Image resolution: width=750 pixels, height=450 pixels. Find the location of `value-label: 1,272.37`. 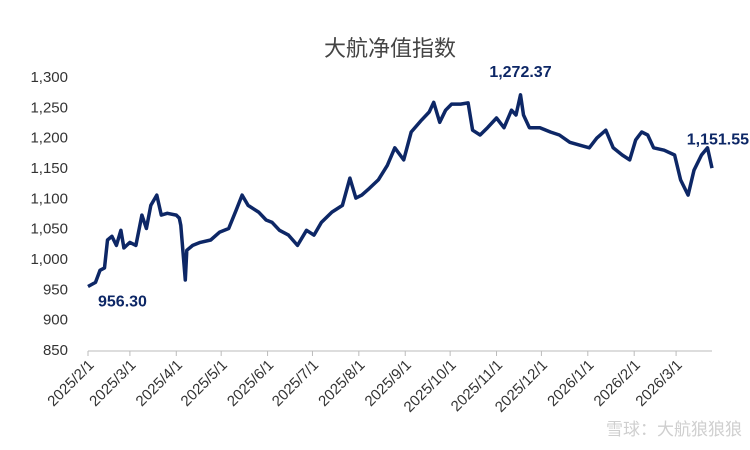

value-label: 1,272.37 is located at coordinates (520, 72).